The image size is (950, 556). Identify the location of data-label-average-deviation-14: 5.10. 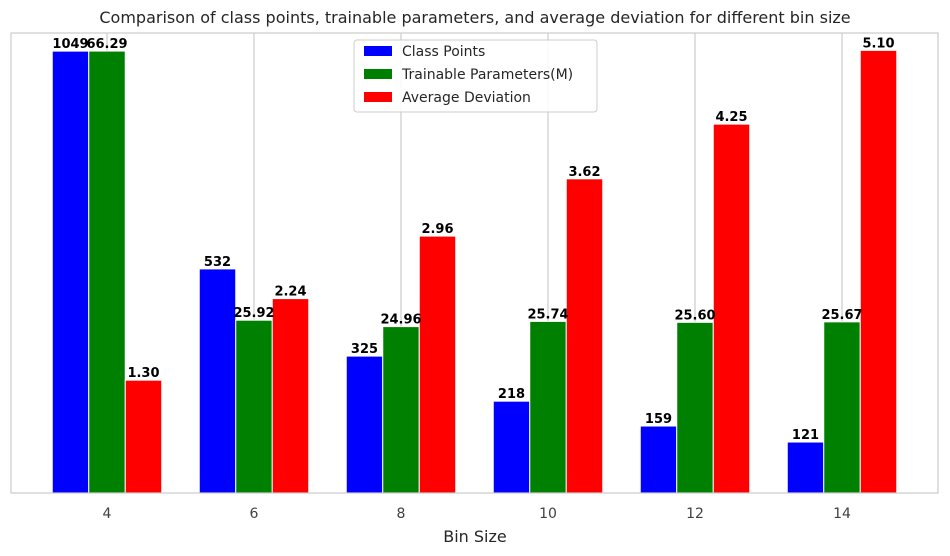
(878, 43).